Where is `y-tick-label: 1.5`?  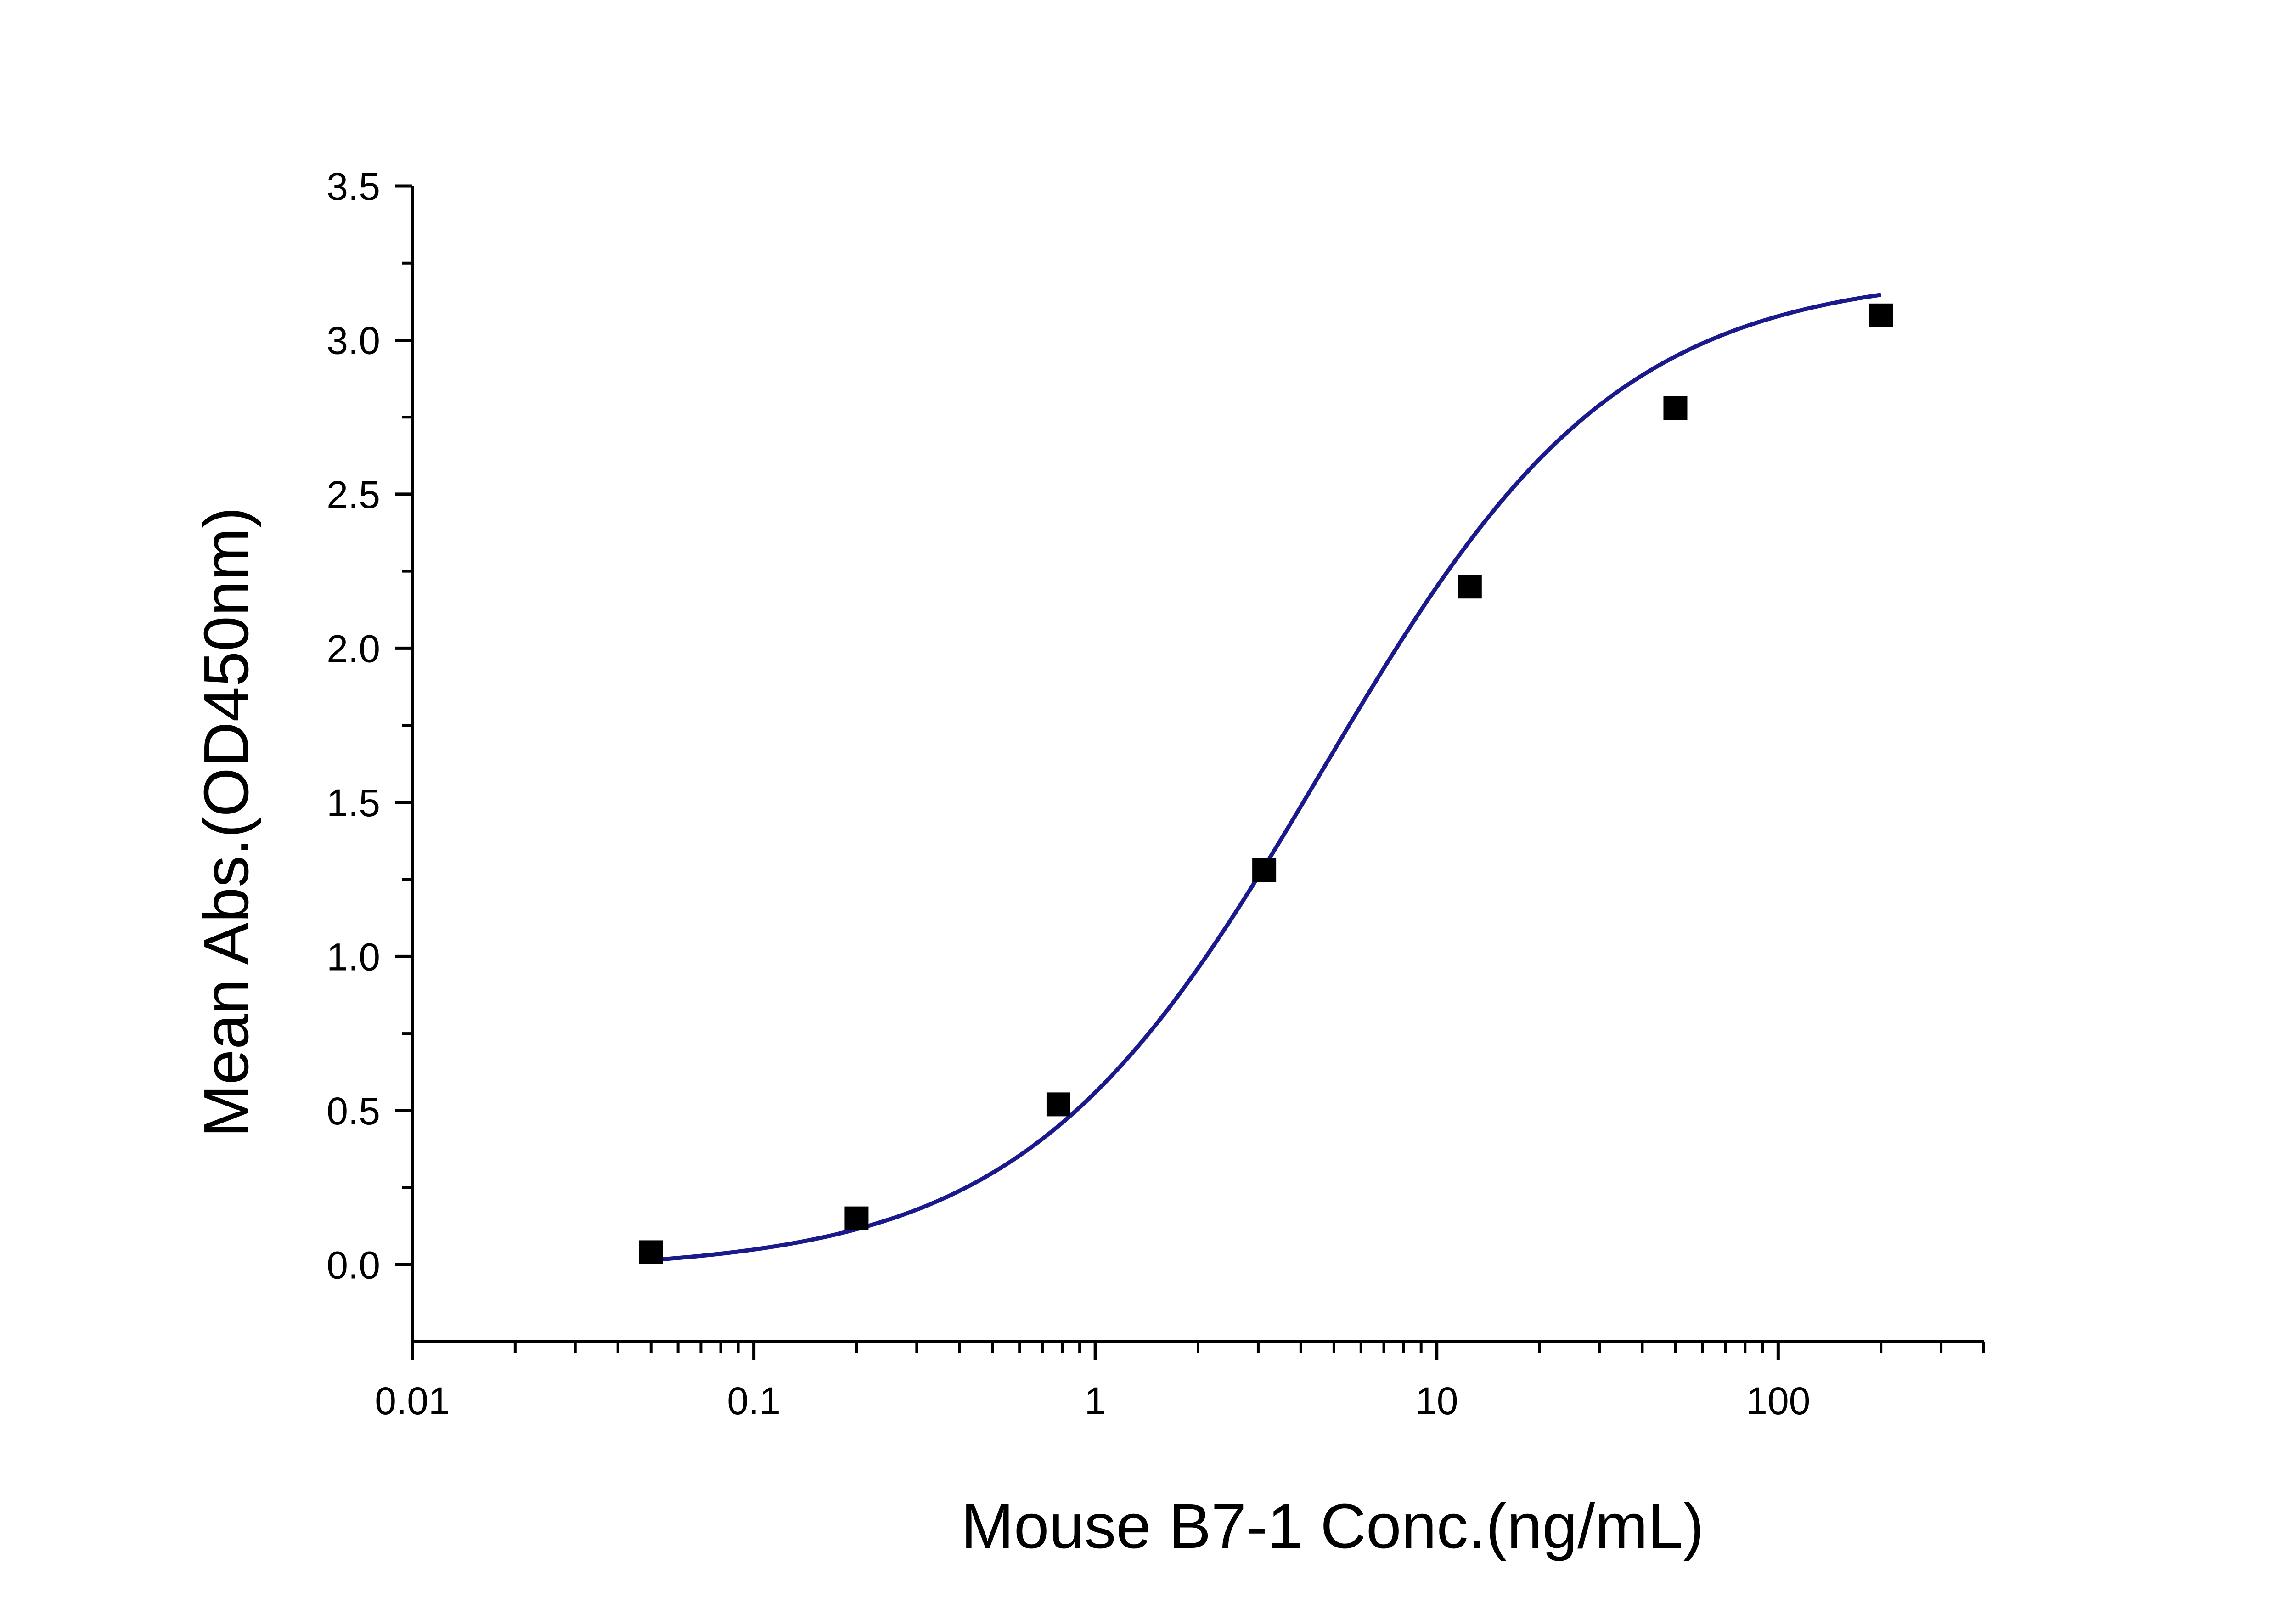
y-tick-label: 1.5 is located at coordinates (353, 803).